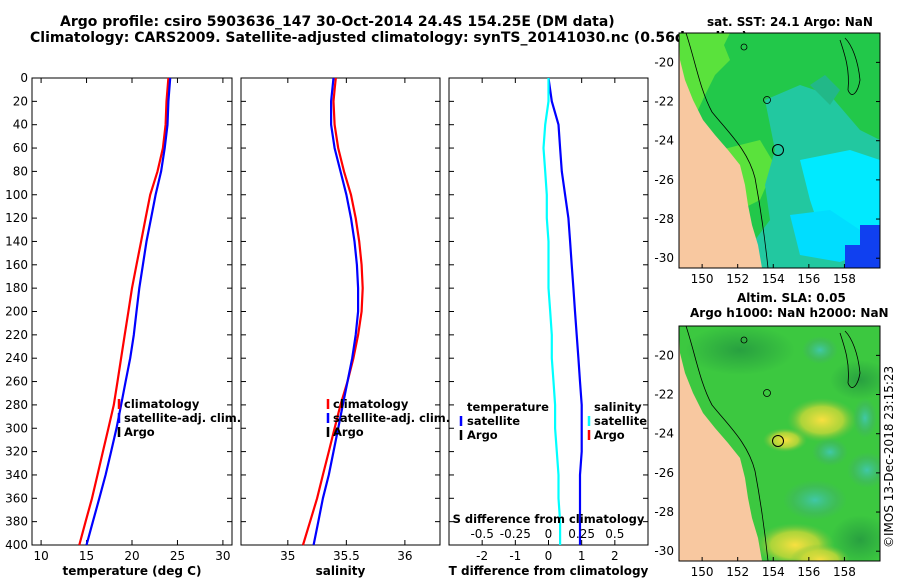  Describe the element at coordinates (664, 102) in the screenshot. I see `sst-map-y-tick-label: -22` at that location.